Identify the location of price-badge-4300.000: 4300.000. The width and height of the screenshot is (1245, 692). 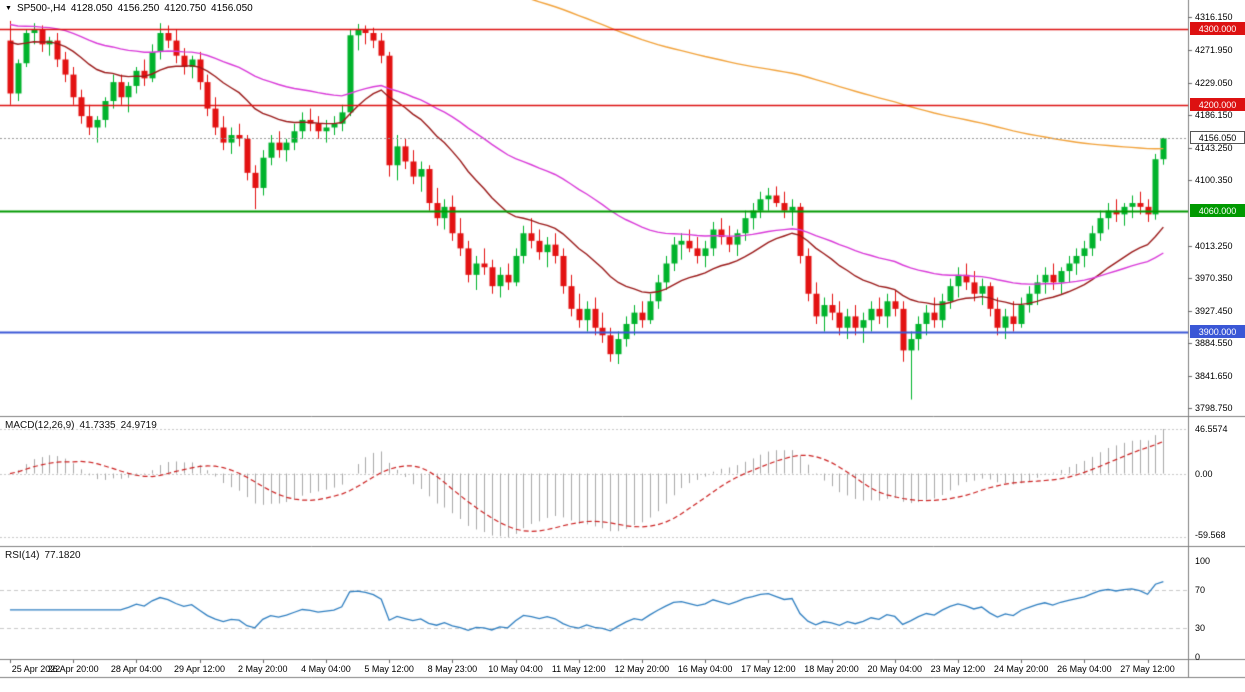
(1217, 29).